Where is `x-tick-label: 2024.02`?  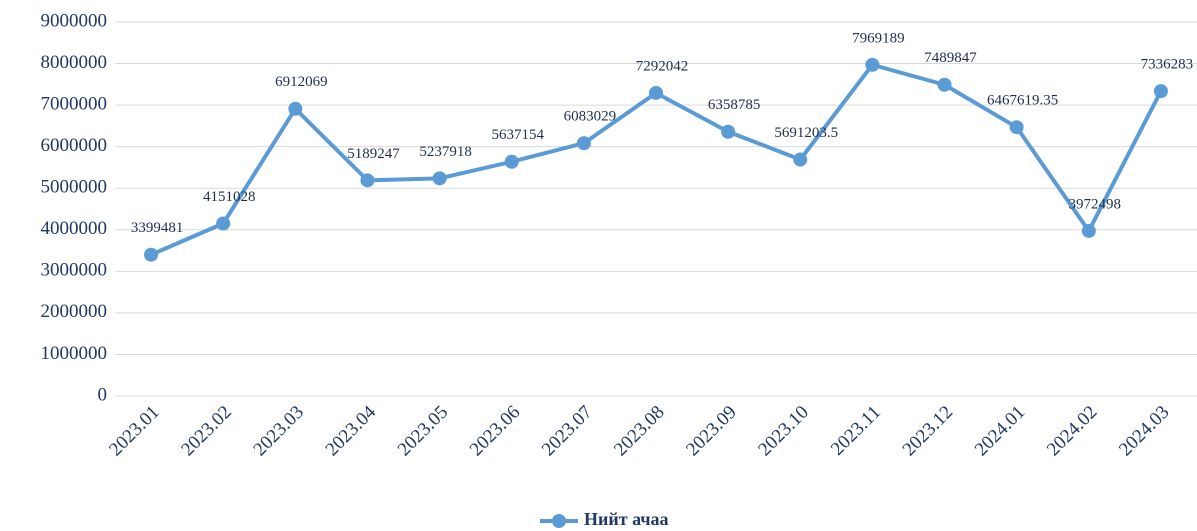 x-tick-label: 2024.02 is located at coordinates (1072, 431).